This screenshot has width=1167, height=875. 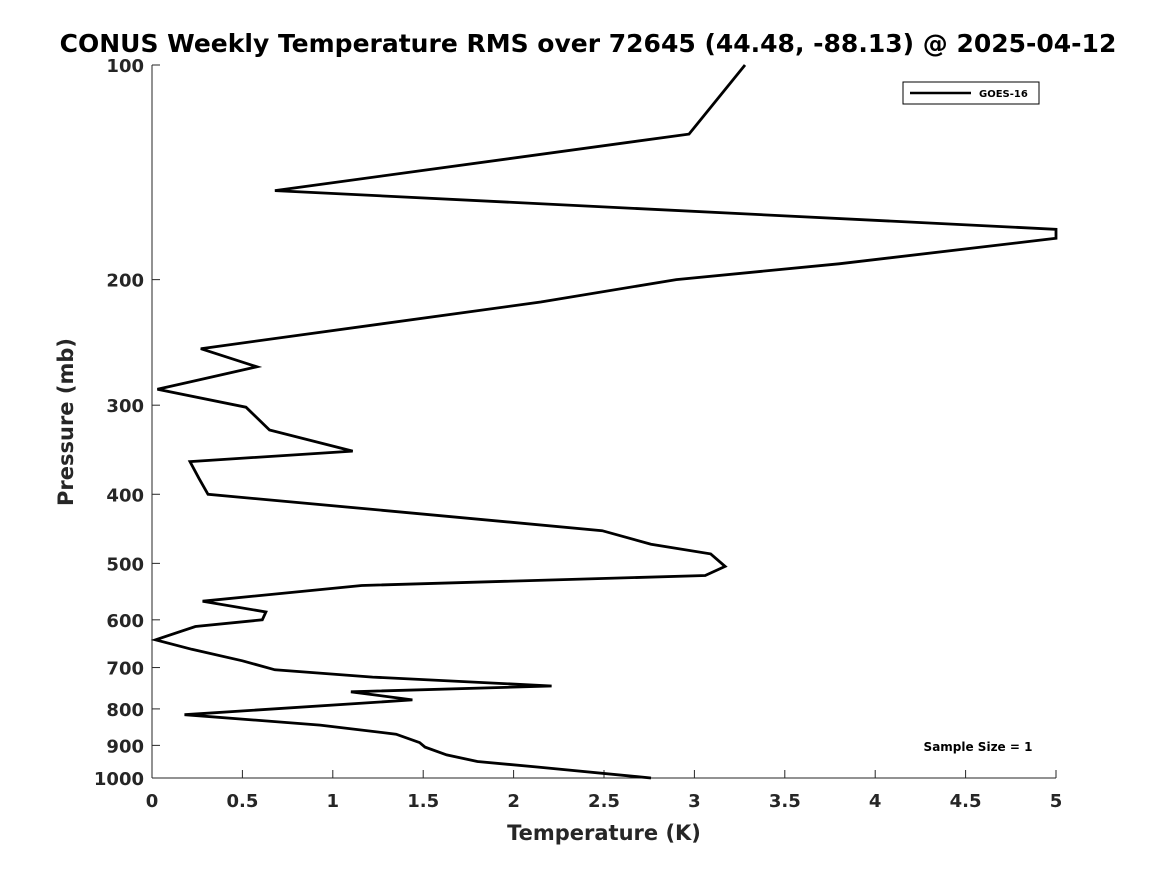 What do you see at coordinates (694, 801) in the screenshot?
I see `x-tick-label: 3` at bounding box center [694, 801].